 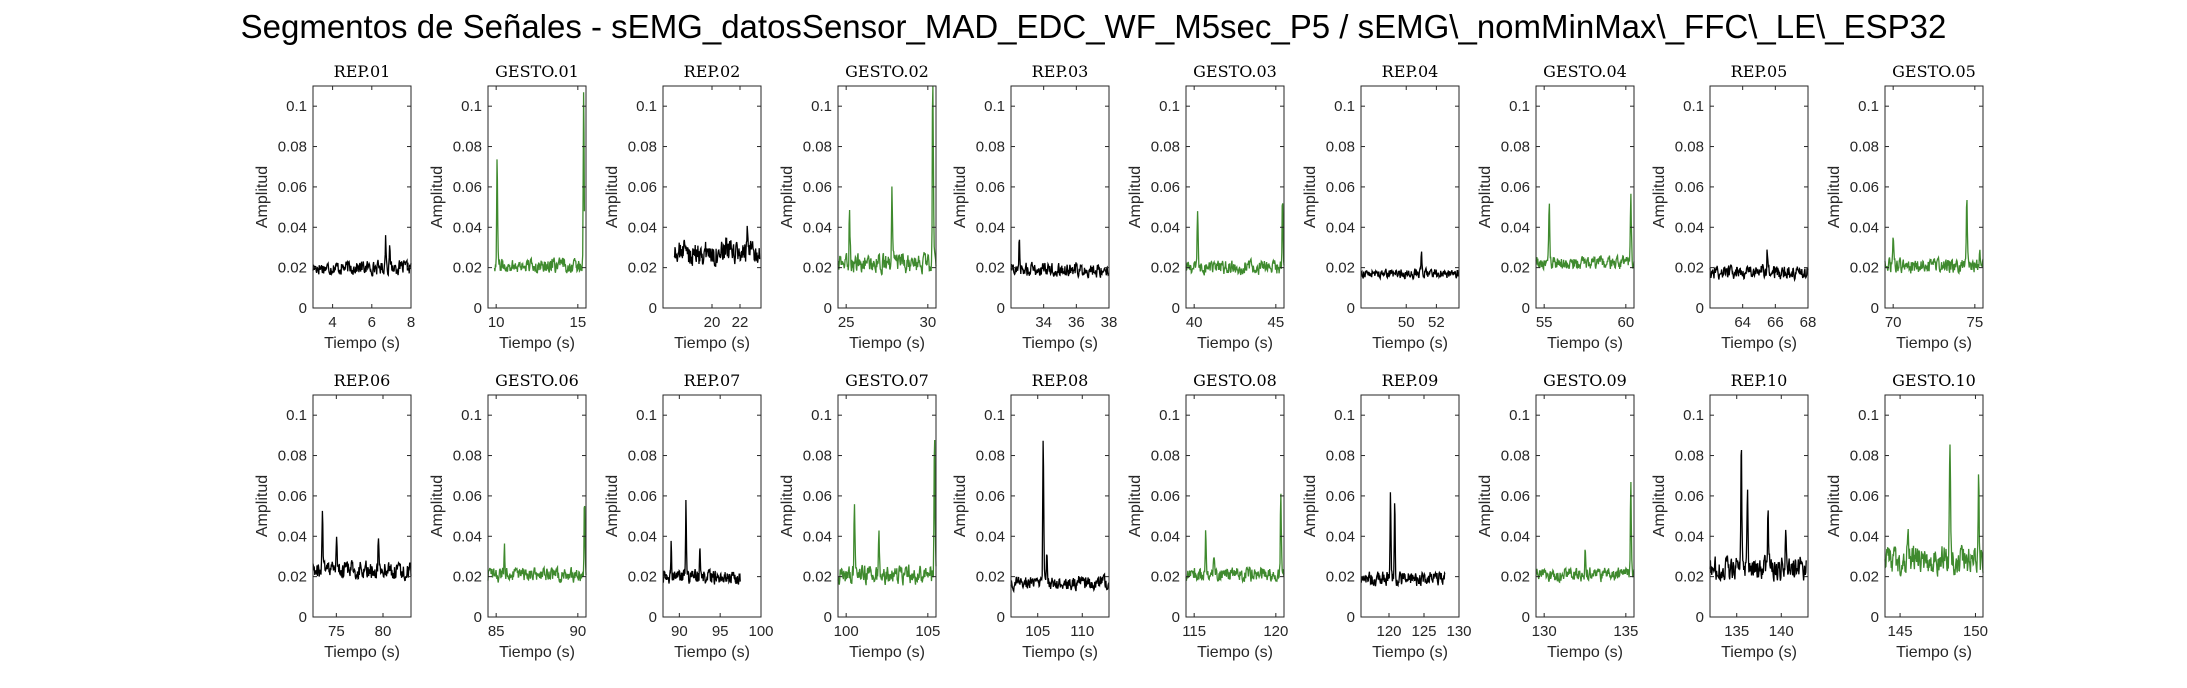 What do you see at coordinates (1808, 322) in the screenshot?
I see `x-tick-label: 68` at bounding box center [1808, 322].